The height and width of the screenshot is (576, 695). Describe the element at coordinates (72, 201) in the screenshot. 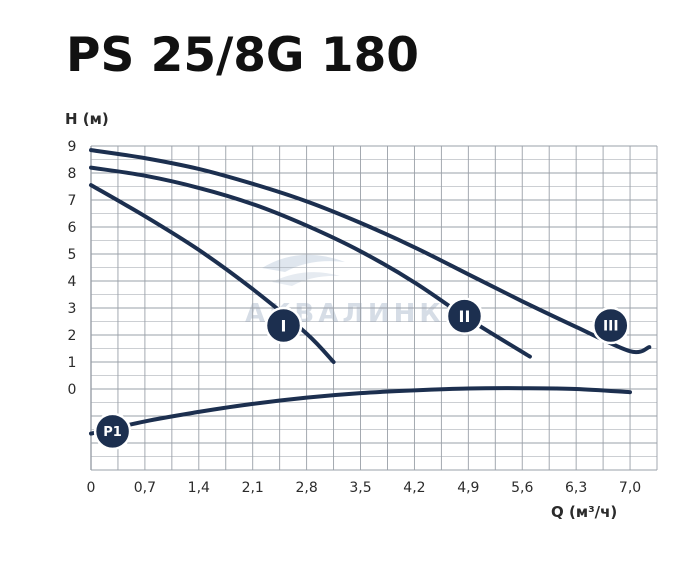

I see `y-tick-label: 7` at that location.